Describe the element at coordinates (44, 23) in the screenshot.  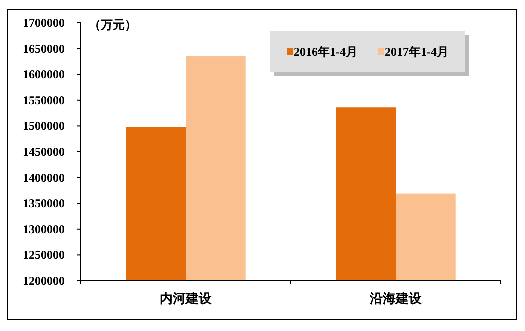
I see `y-tick-label: 1700000` at that location.